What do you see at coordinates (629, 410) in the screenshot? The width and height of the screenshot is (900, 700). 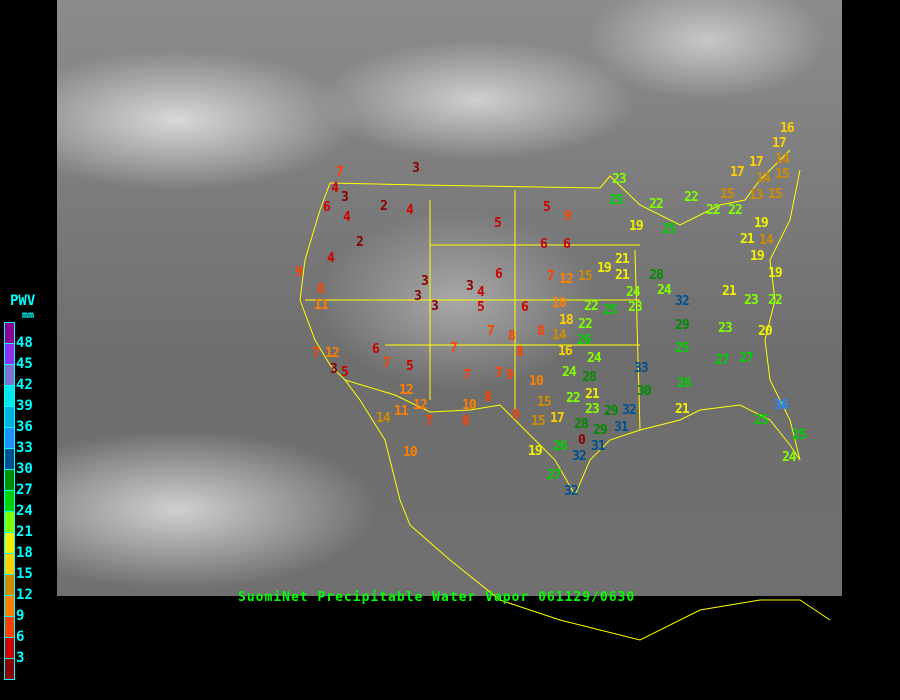 I see `station-pwv-value: 32` at bounding box center [629, 410].